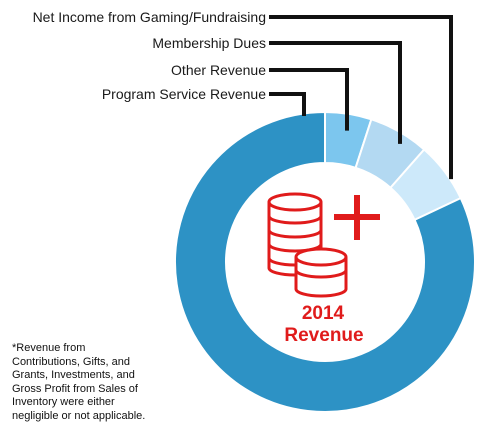  I want to click on legend-label: Membership Dues, so click(209, 43).